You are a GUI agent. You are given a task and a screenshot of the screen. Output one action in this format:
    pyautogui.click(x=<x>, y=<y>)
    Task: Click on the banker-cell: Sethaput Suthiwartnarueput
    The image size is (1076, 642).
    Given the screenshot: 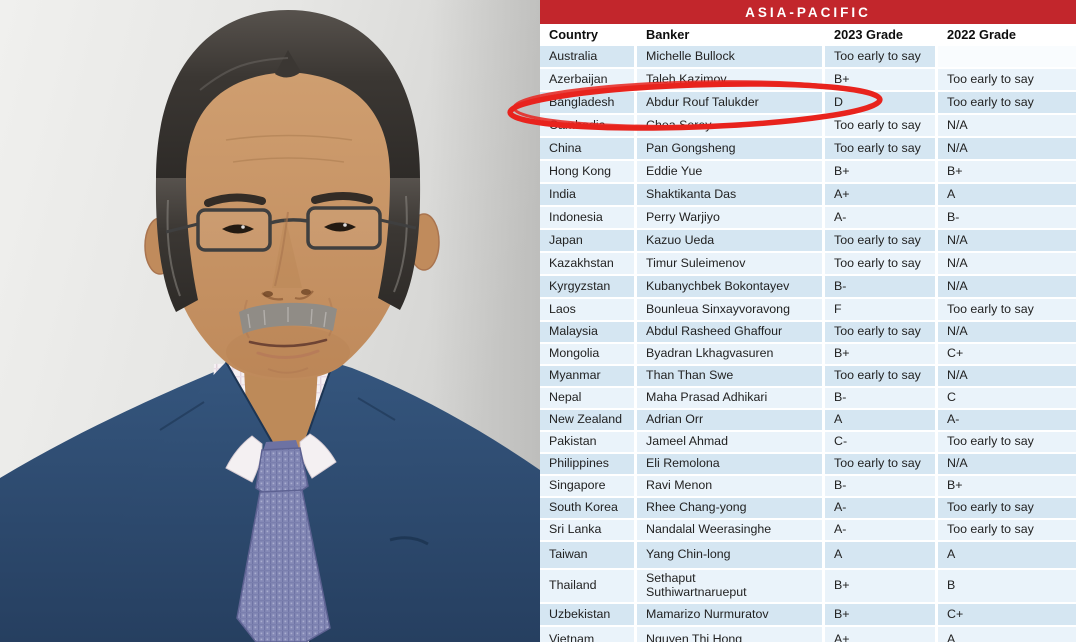 What is the action you would take?
    pyautogui.click(x=731, y=586)
    